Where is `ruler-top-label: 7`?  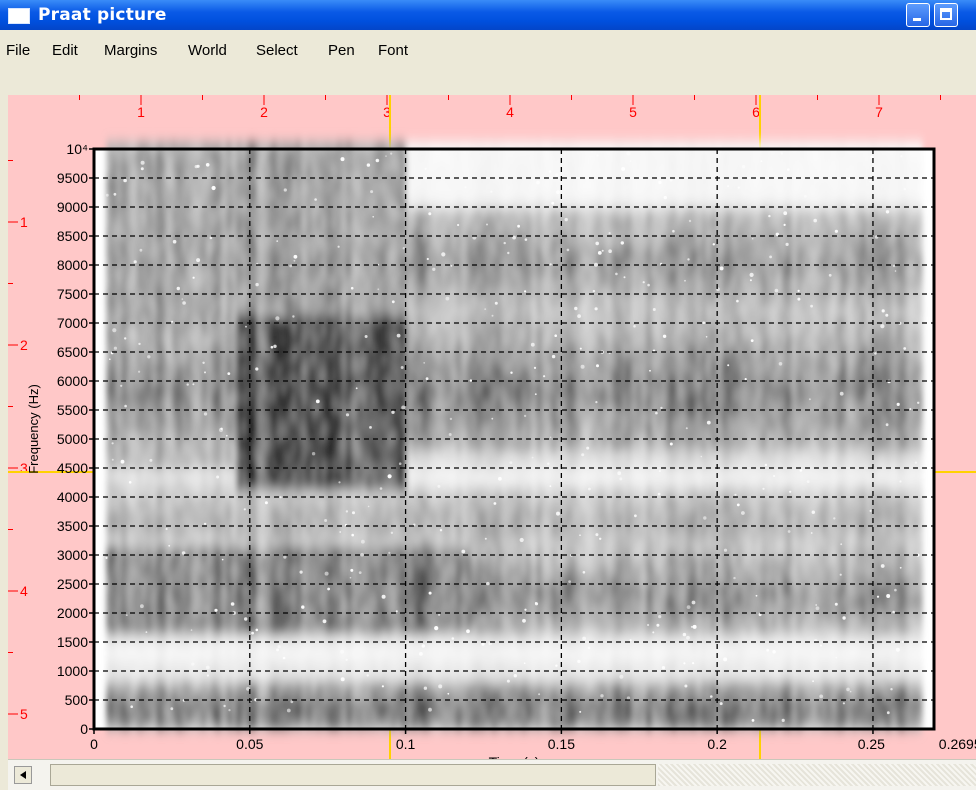 ruler-top-label: 7 is located at coordinates (879, 112).